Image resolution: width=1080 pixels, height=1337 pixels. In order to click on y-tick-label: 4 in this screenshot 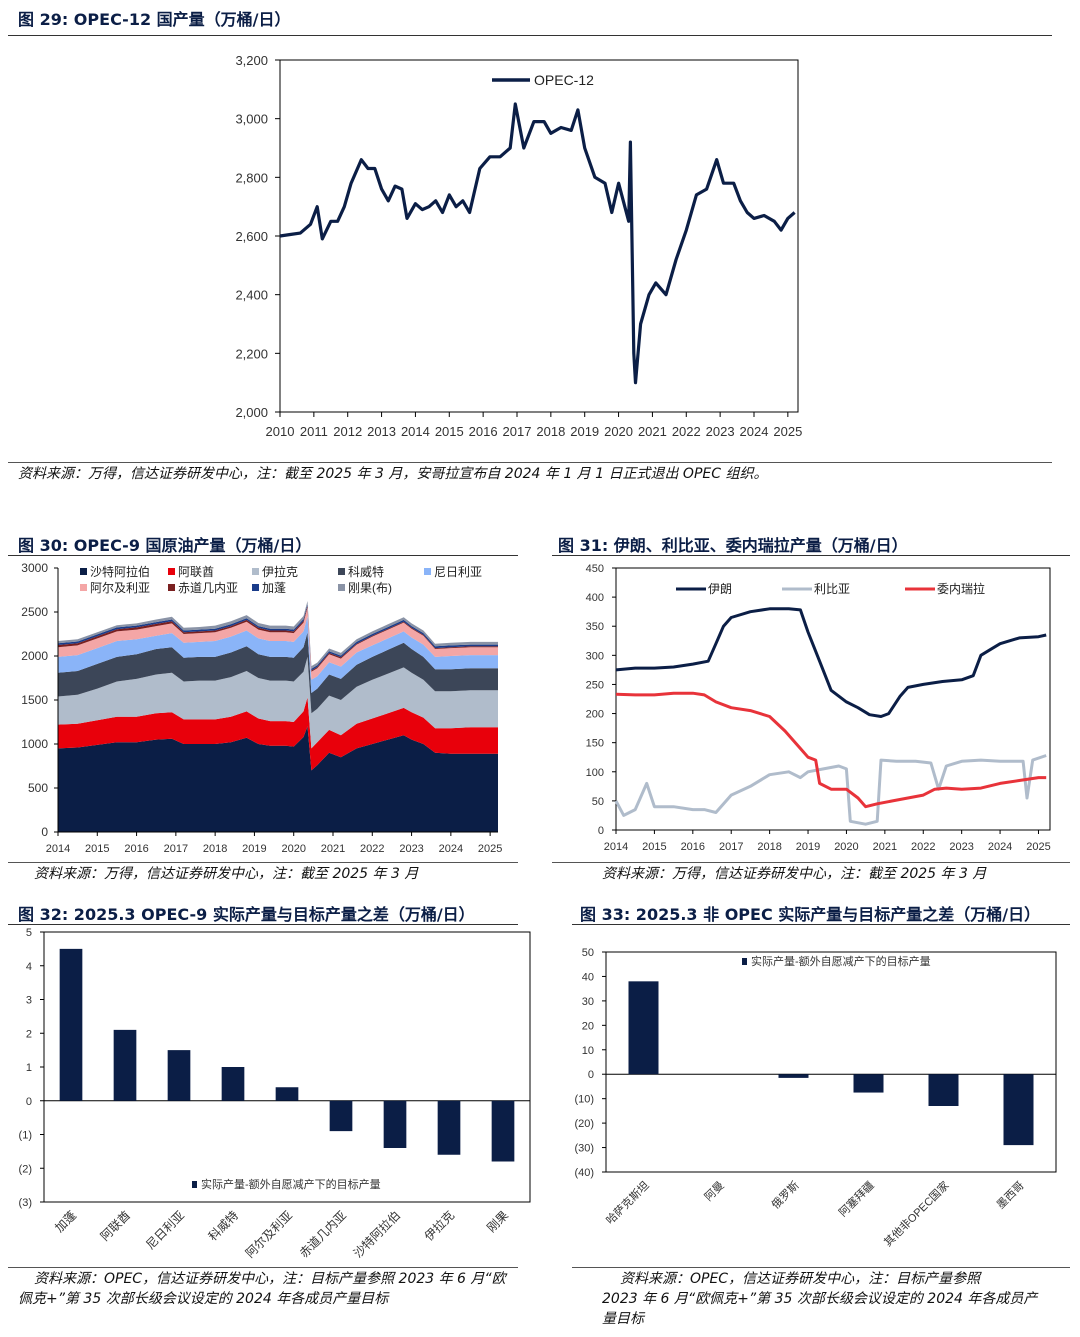, I will do `click(29, 967)`.